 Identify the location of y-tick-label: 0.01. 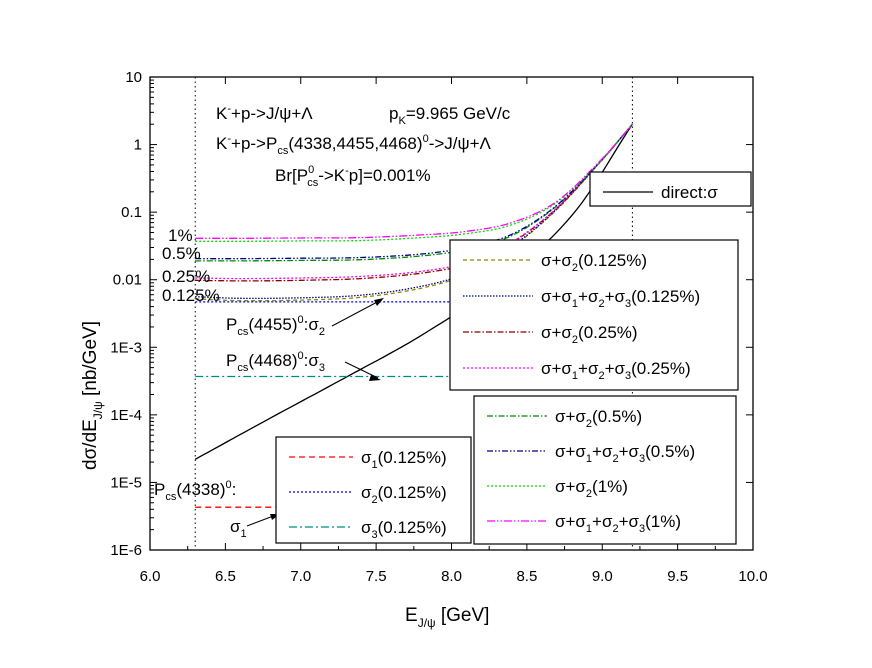
(127, 280).